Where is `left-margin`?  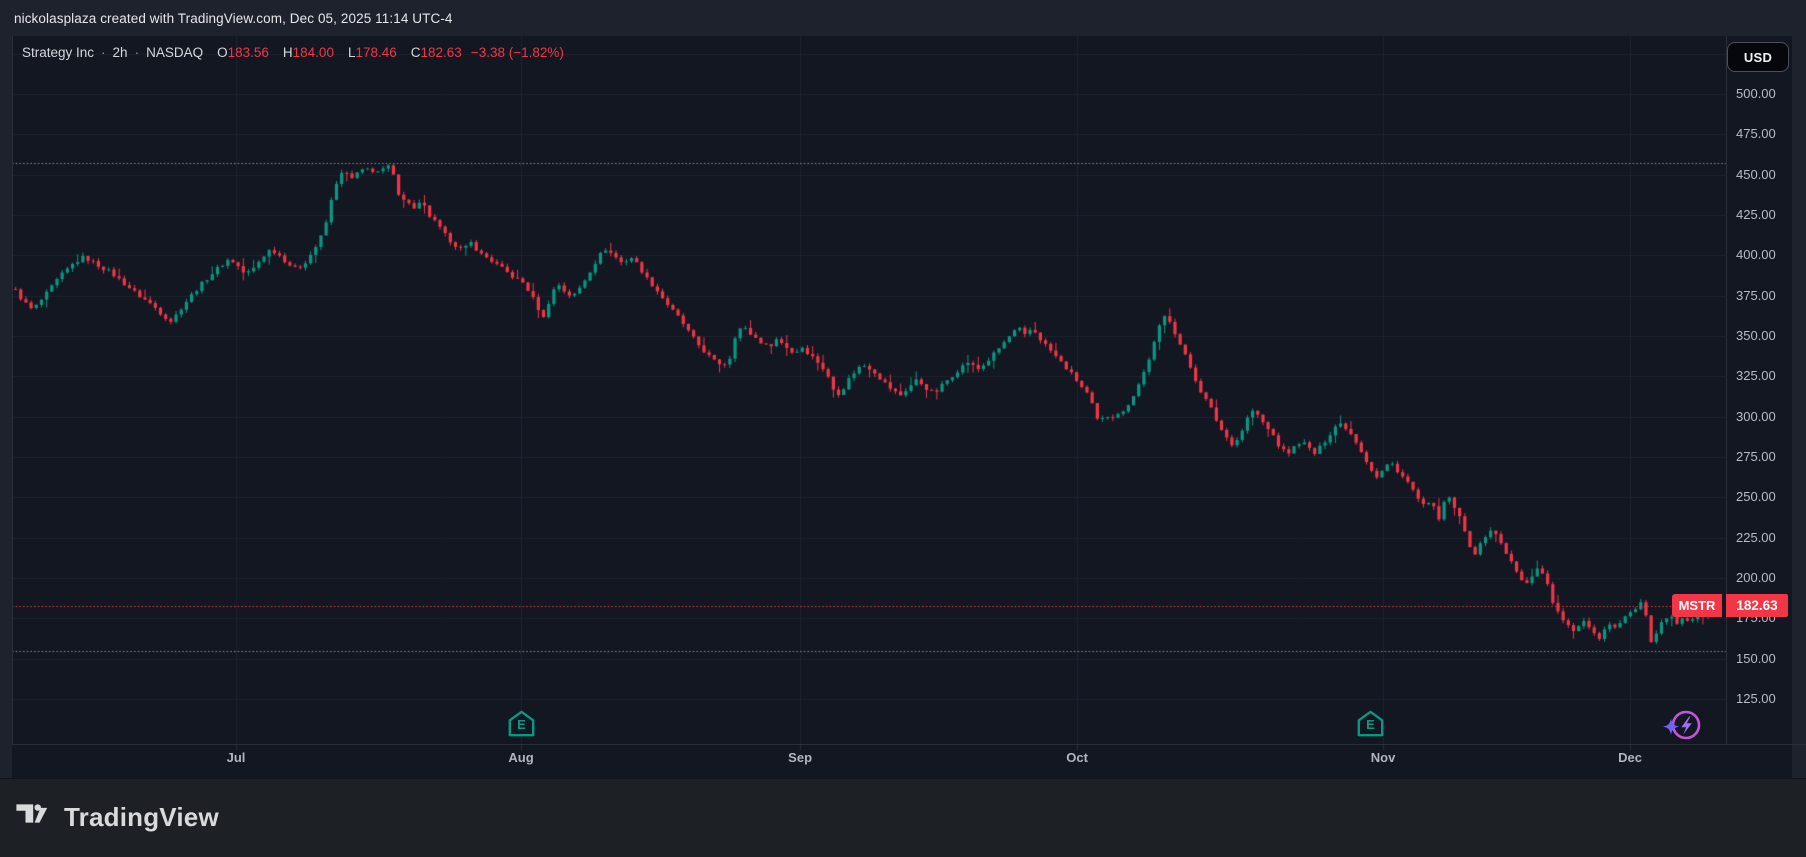 left-margin is located at coordinates (6, 407).